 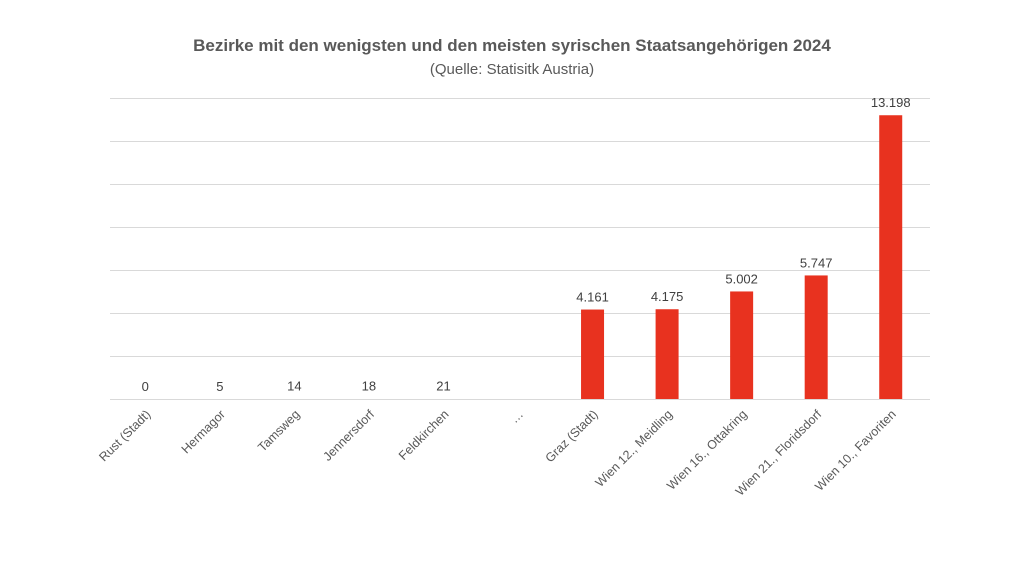 I want to click on data-label: 5.002, so click(x=741, y=278).